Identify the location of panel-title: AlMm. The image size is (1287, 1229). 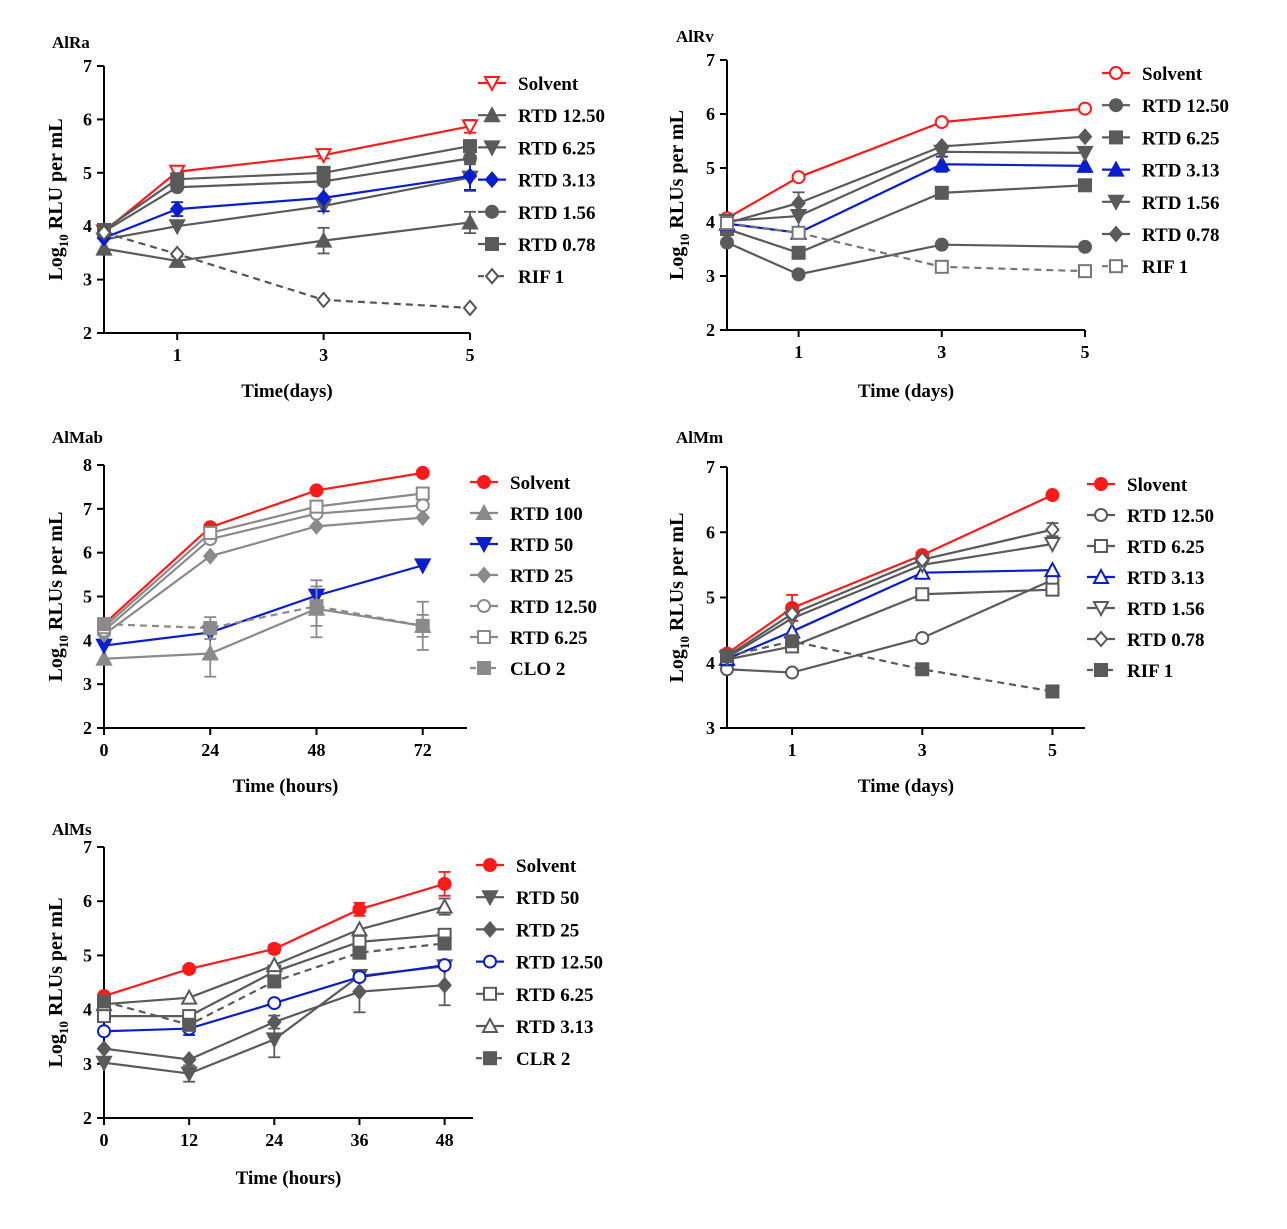
(699, 437).